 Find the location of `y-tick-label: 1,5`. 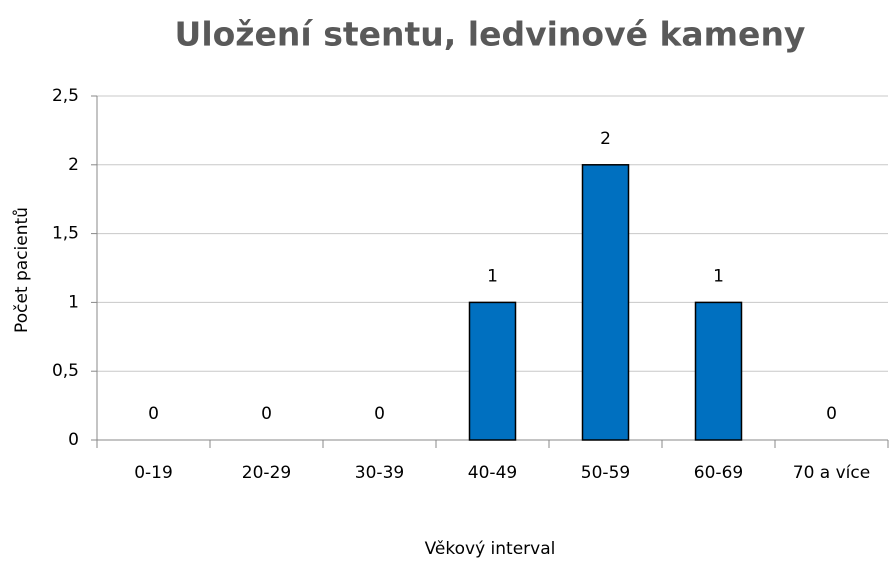

y-tick-label: 1,5 is located at coordinates (65, 234).